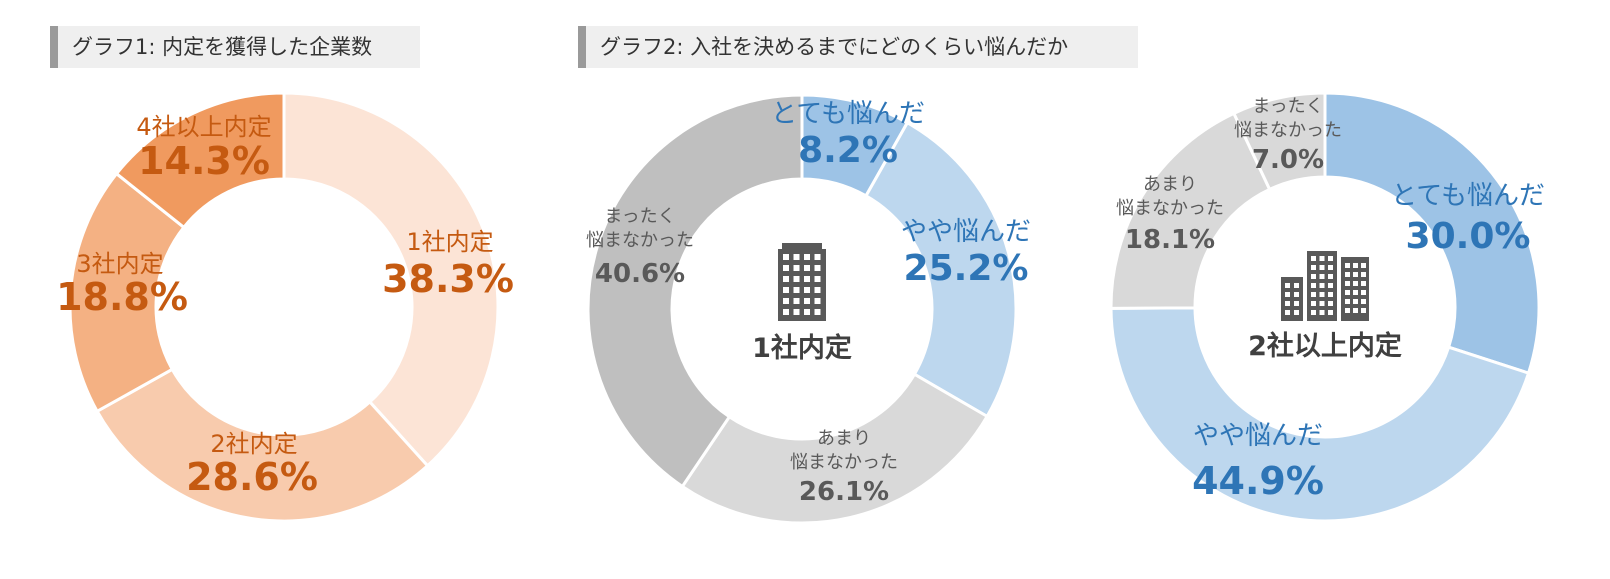 This screenshot has height=579, width=1610. Describe the element at coordinates (966, 268) in the screenshot. I see `chart2-slice-2-value: 25.2%` at that location.